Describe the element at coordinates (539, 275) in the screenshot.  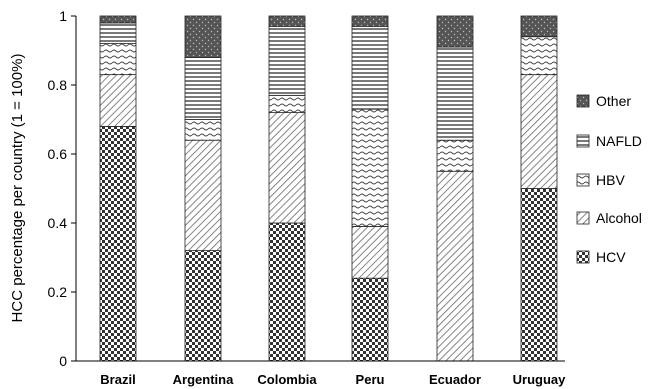
I see `bar-segment-hcv-uruguay` at that location.